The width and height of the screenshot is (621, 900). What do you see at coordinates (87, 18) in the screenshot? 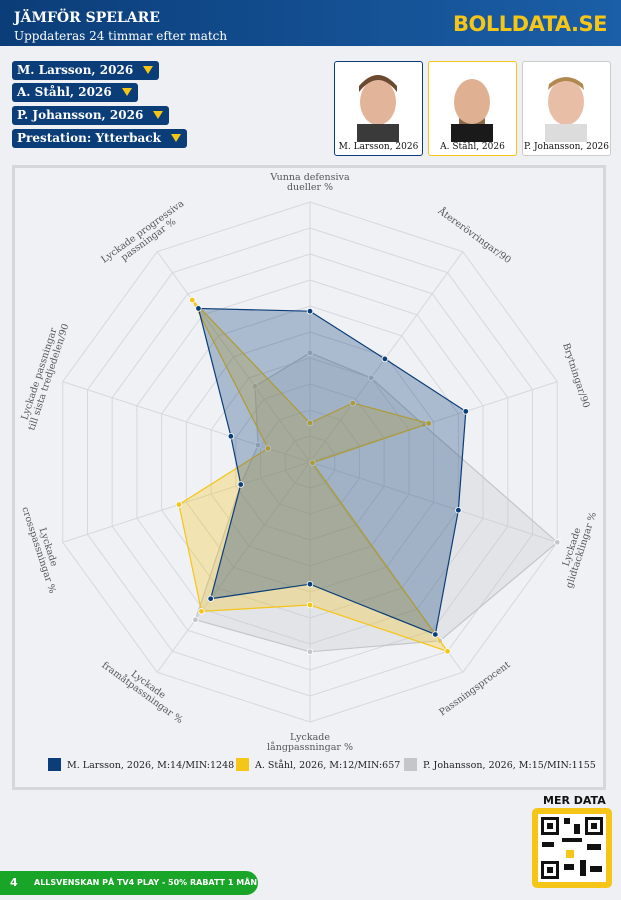
I see `title: JÄMFÖR SPELARE` at bounding box center [87, 18].